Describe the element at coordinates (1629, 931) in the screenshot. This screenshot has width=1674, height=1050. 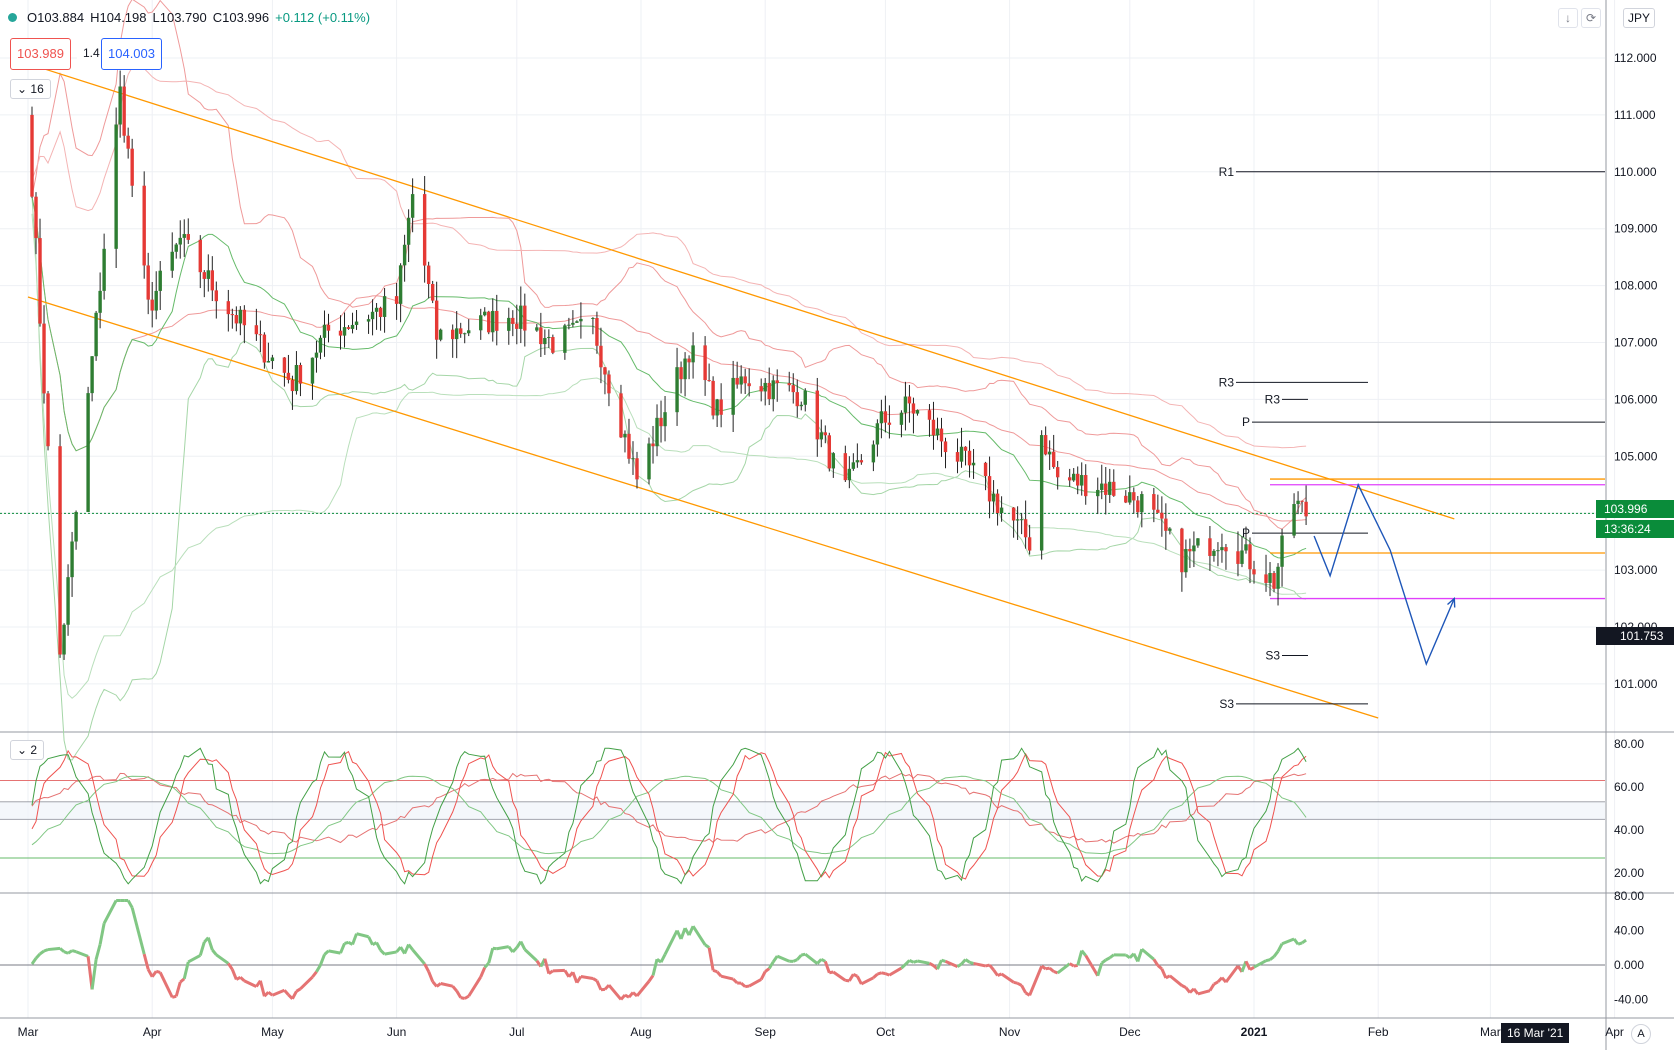
I see `momentum-axis-label: 40.00` at that location.